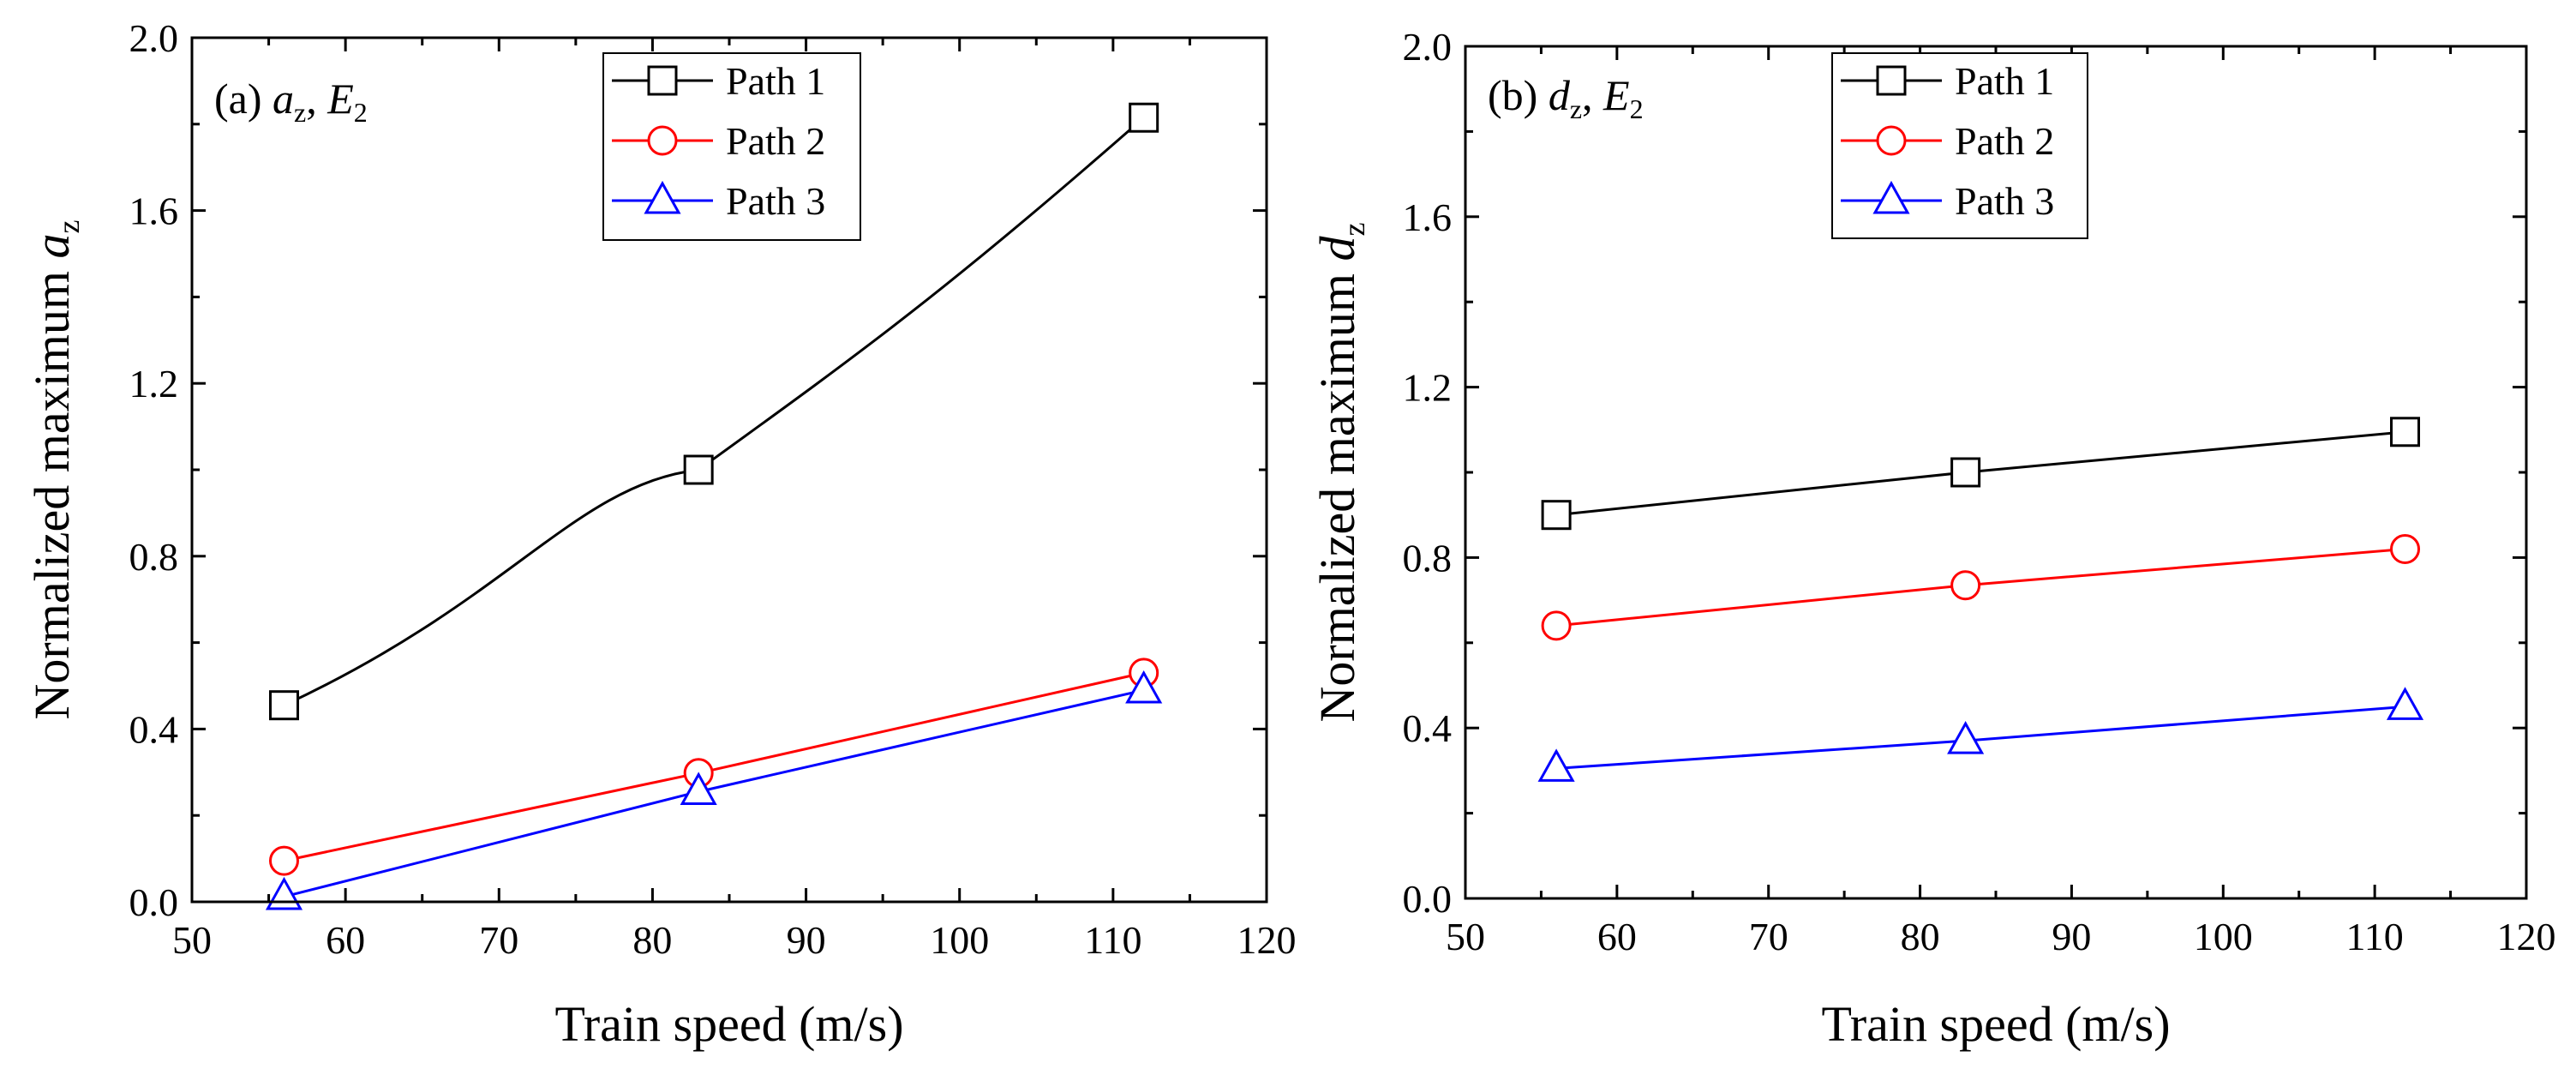  What do you see at coordinates (1566, 97) in the screenshot?
I see `panel-label: (b) dz, E2` at bounding box center [1566, 97].